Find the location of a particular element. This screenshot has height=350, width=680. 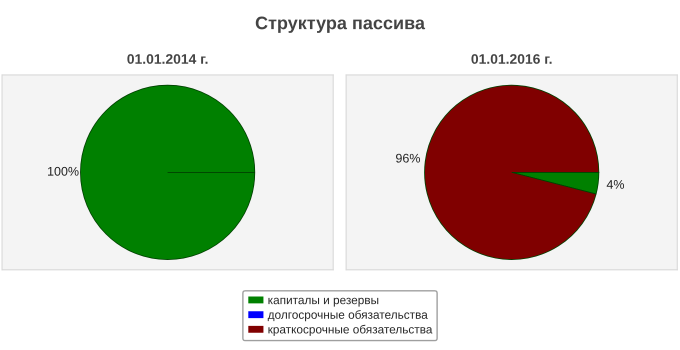

legend-label: капиталы и резервы is located at coordinates (323, 302).